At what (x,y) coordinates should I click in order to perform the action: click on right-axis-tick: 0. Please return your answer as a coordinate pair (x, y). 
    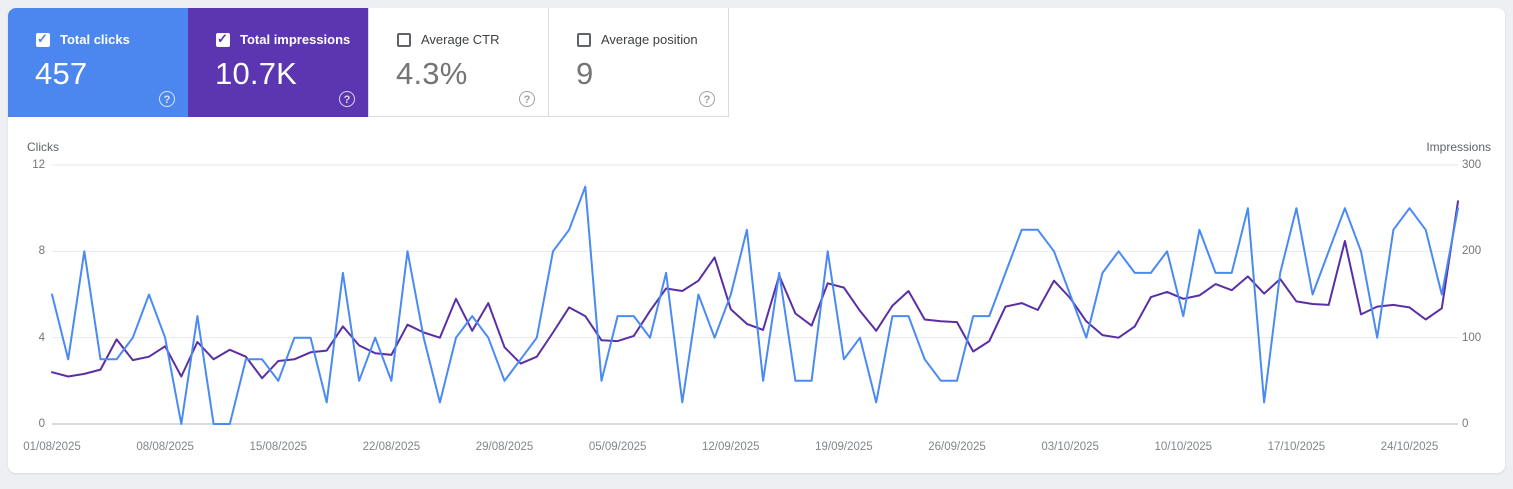
    Looking at the image, I should click on (1465, 424).